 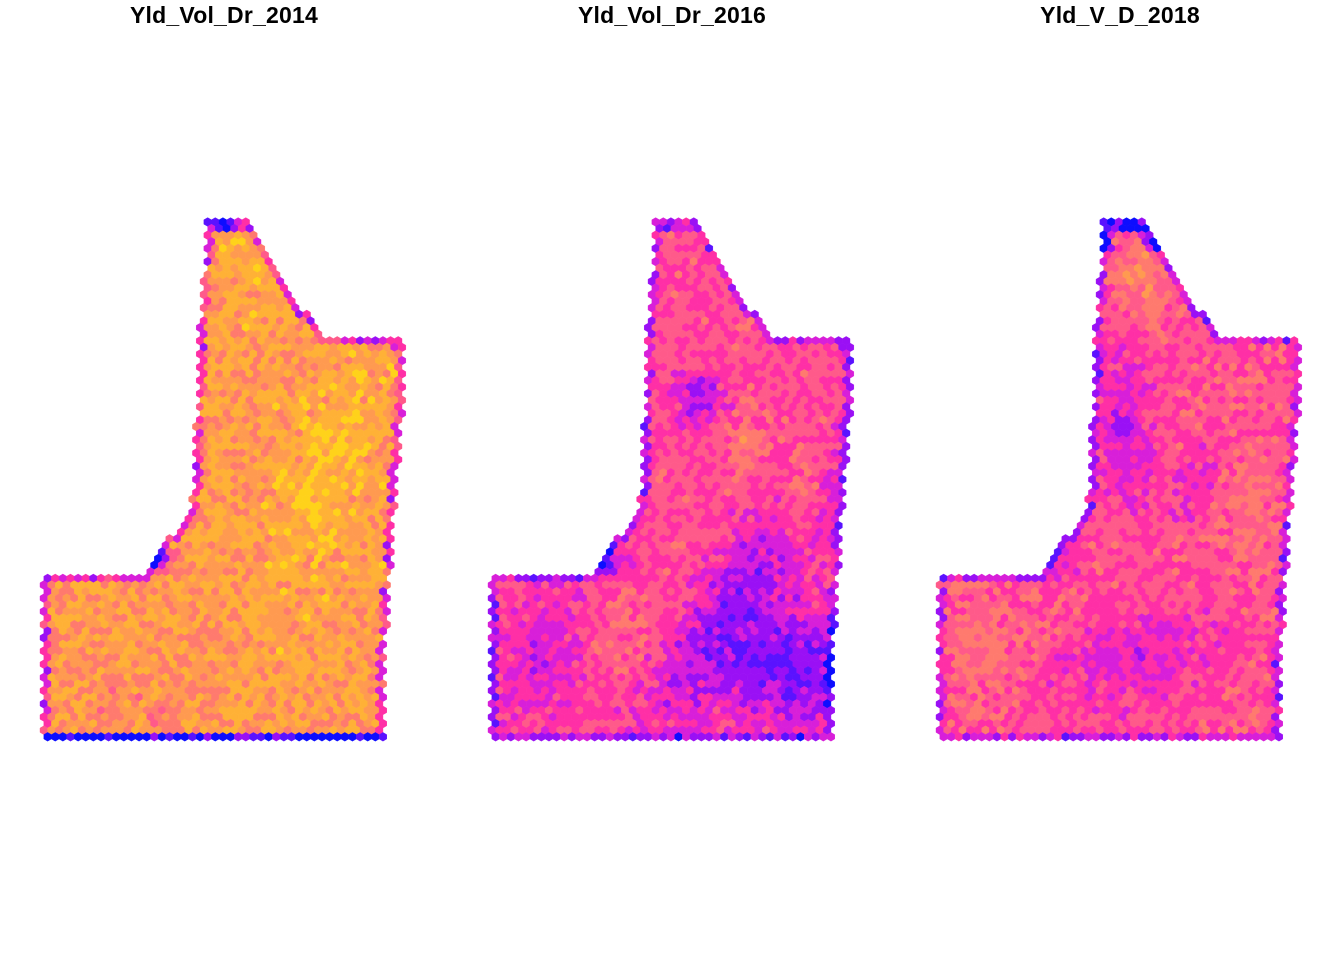 I want to click on hex-map-2018, so click(x=1119, y=479).